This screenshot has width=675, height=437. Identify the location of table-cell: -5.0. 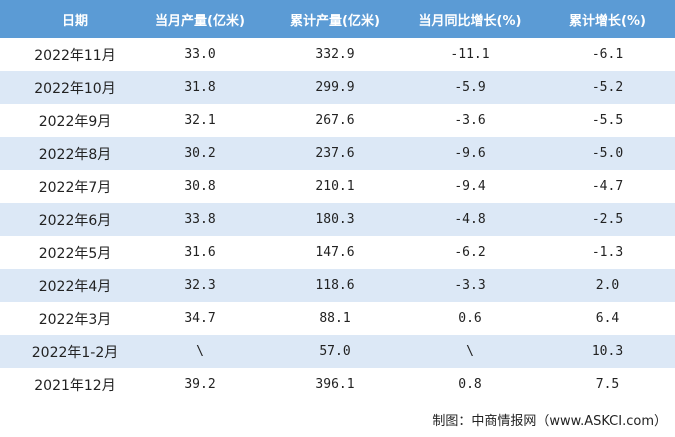
(607, 153).